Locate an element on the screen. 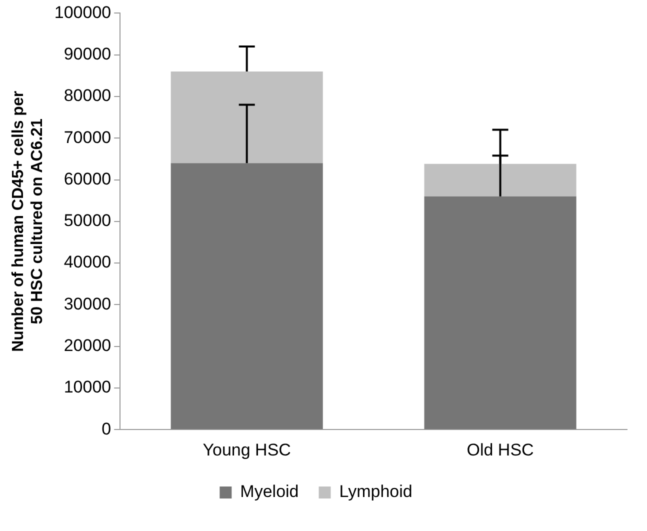 Image resolution: width=647 pixels, height=531 pixels. y-tick-label: 90000 is located at coordinates (88, 54).